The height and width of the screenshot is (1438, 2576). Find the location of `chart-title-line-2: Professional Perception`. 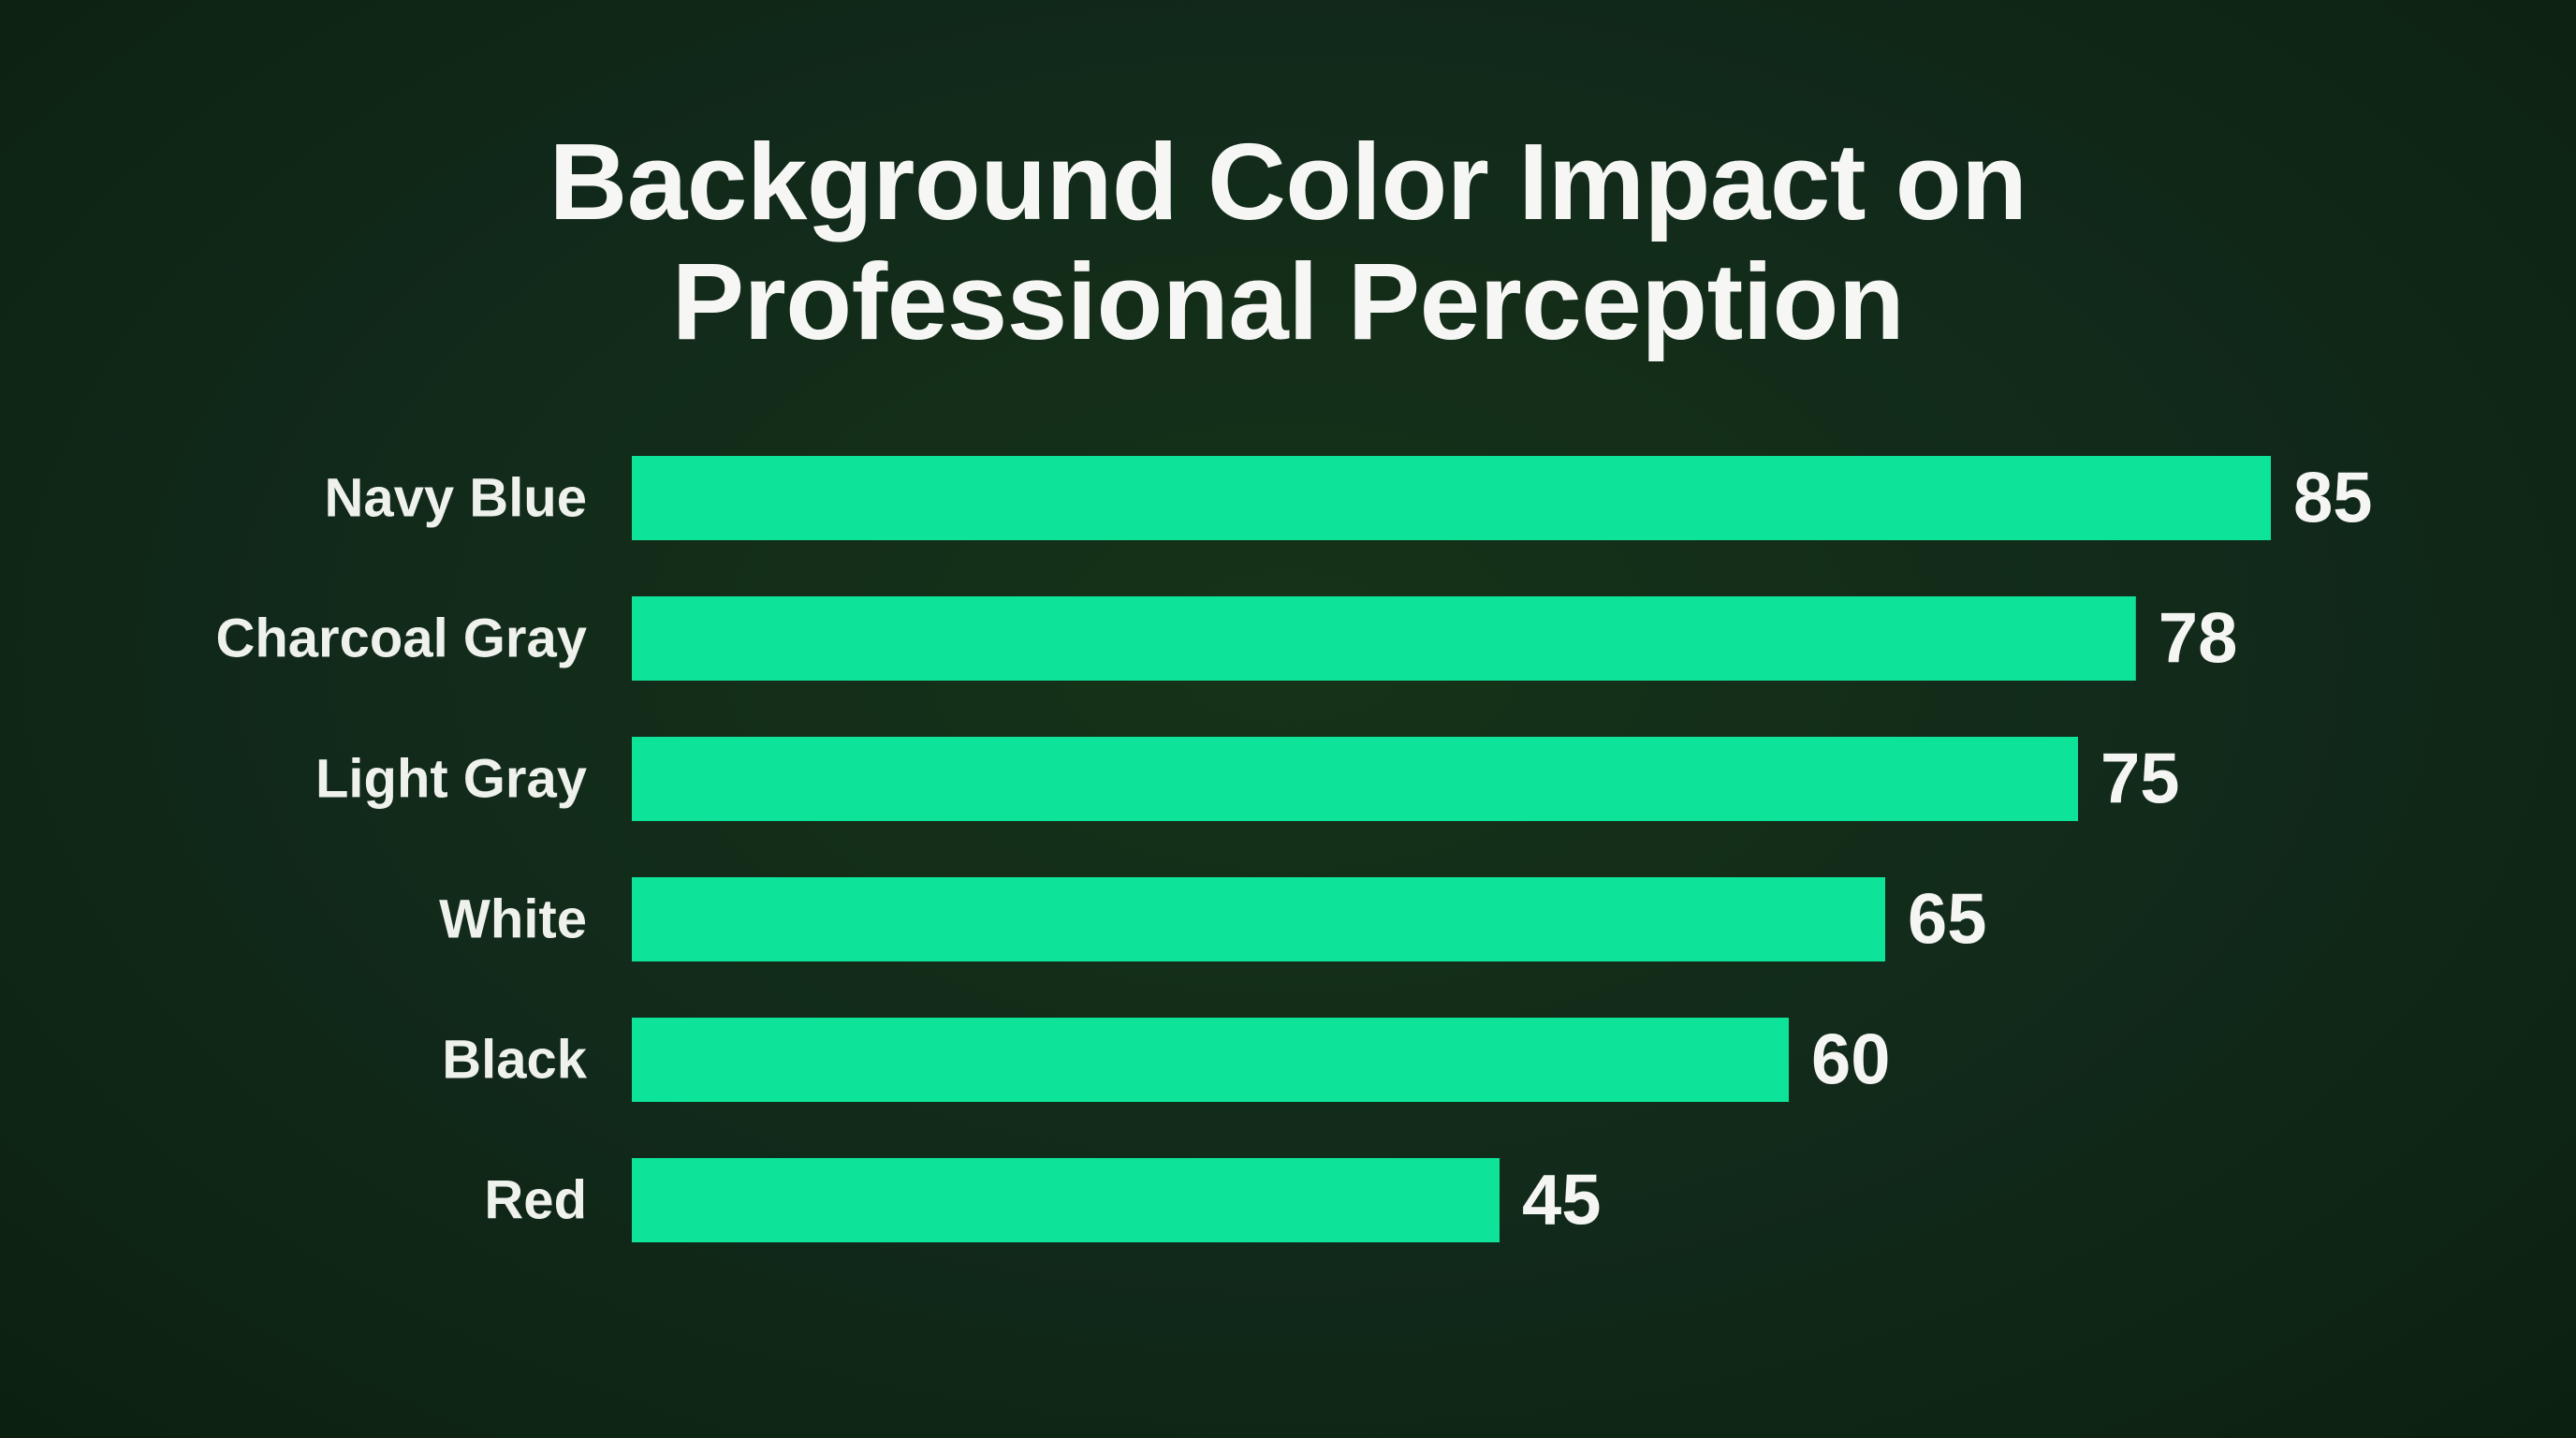

chart-title-line-2: Professional Perception is located at coordinates (1288, 301).